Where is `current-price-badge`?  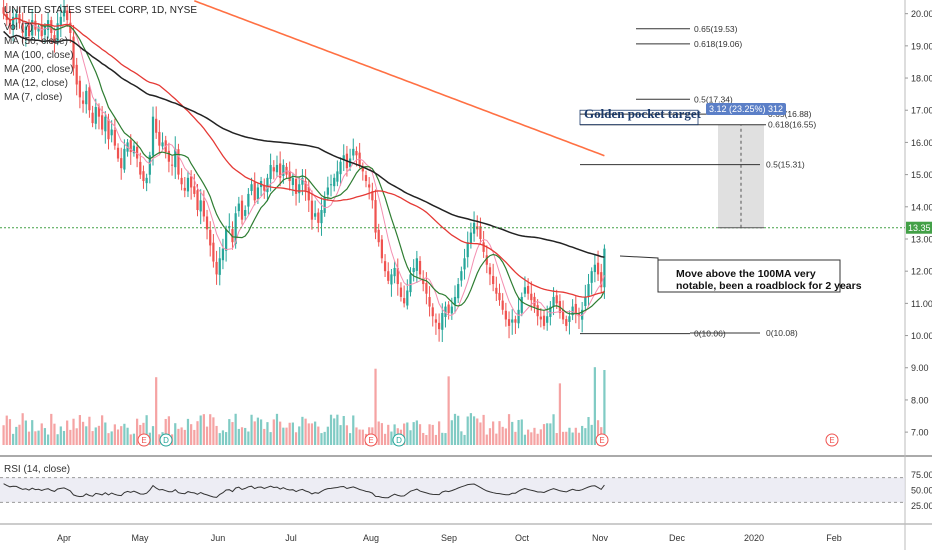 current-price-badge is located at coordinates (919, 227).